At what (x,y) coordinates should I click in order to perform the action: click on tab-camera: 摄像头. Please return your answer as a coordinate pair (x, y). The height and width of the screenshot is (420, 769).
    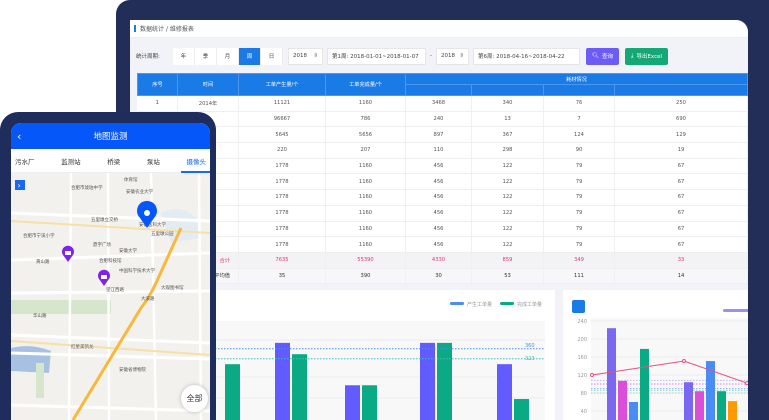
    Looking at the image, I should click on (195, 161).